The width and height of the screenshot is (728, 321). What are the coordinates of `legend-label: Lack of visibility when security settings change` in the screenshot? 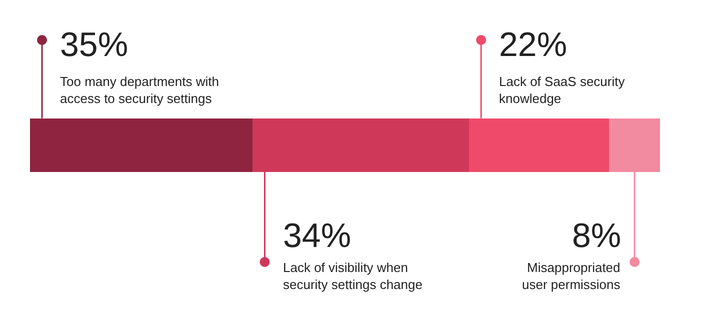 It's located at (352, 276).